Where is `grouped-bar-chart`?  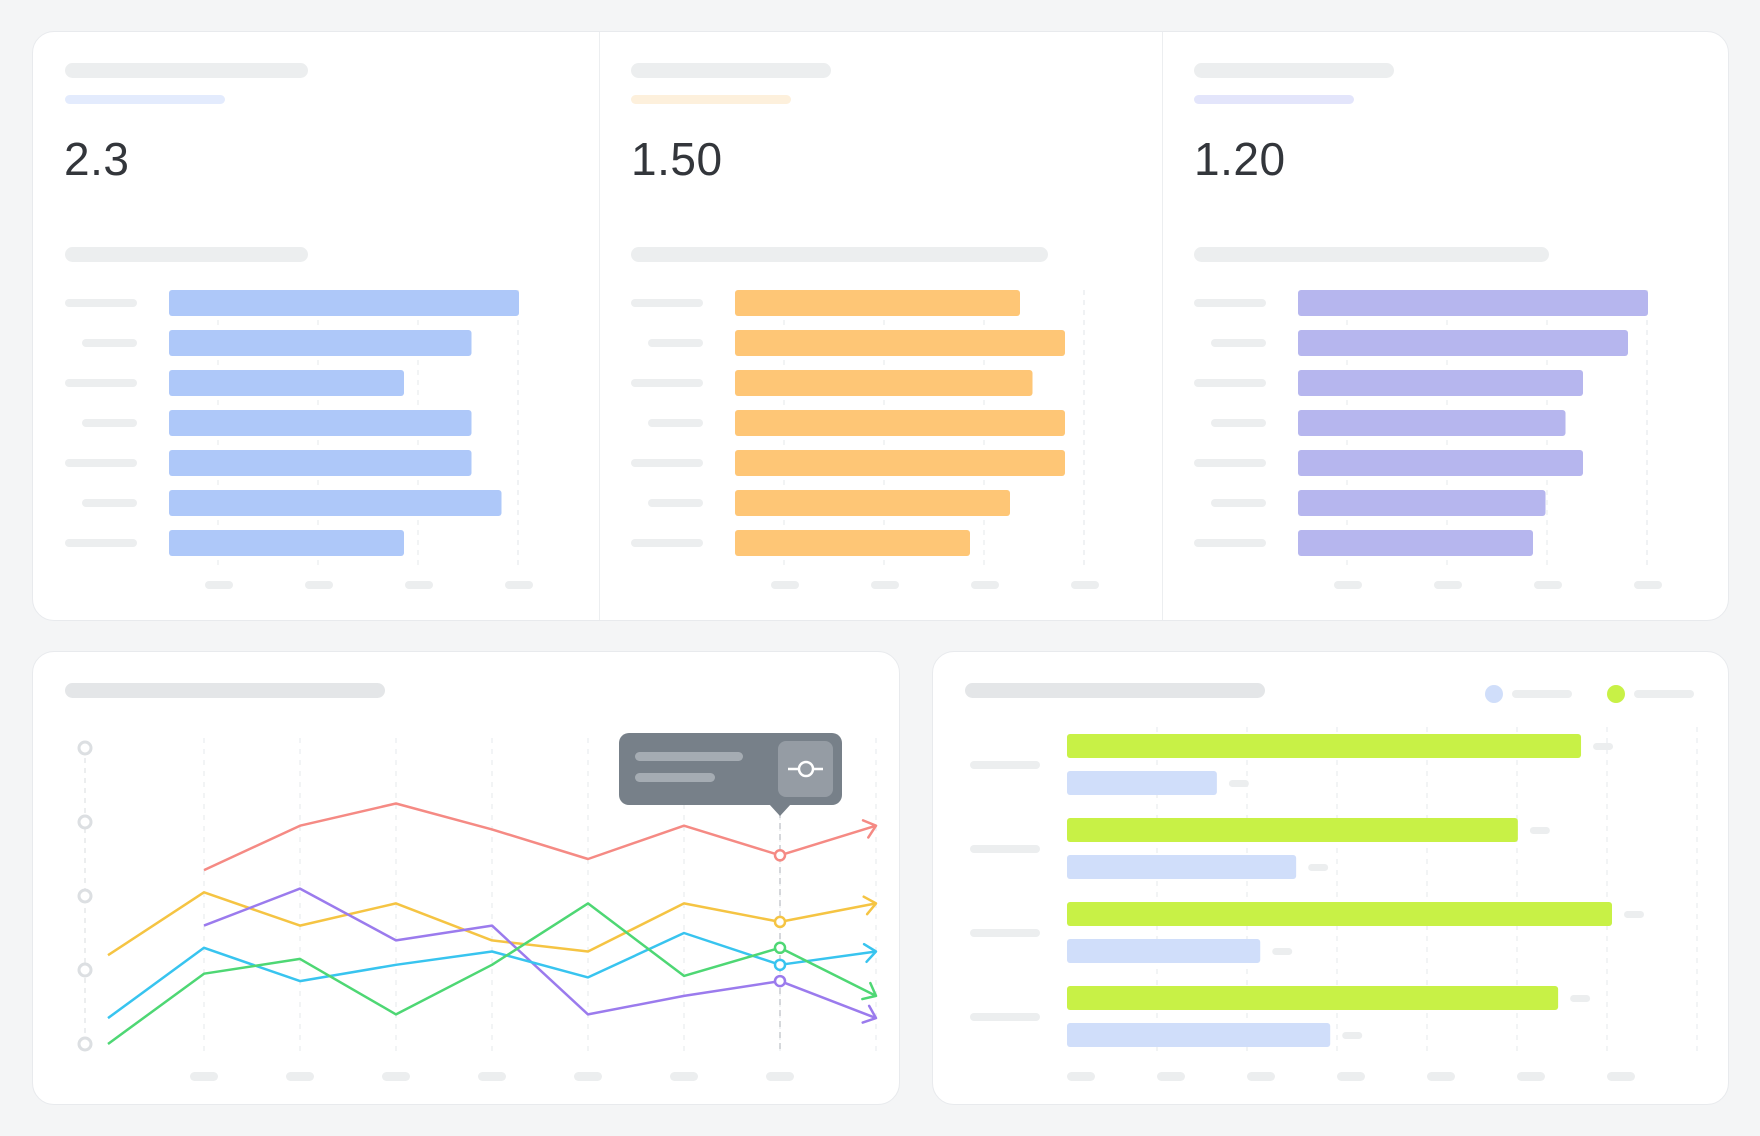 grouped-bar-chart is located at coordinates (1331, 882).